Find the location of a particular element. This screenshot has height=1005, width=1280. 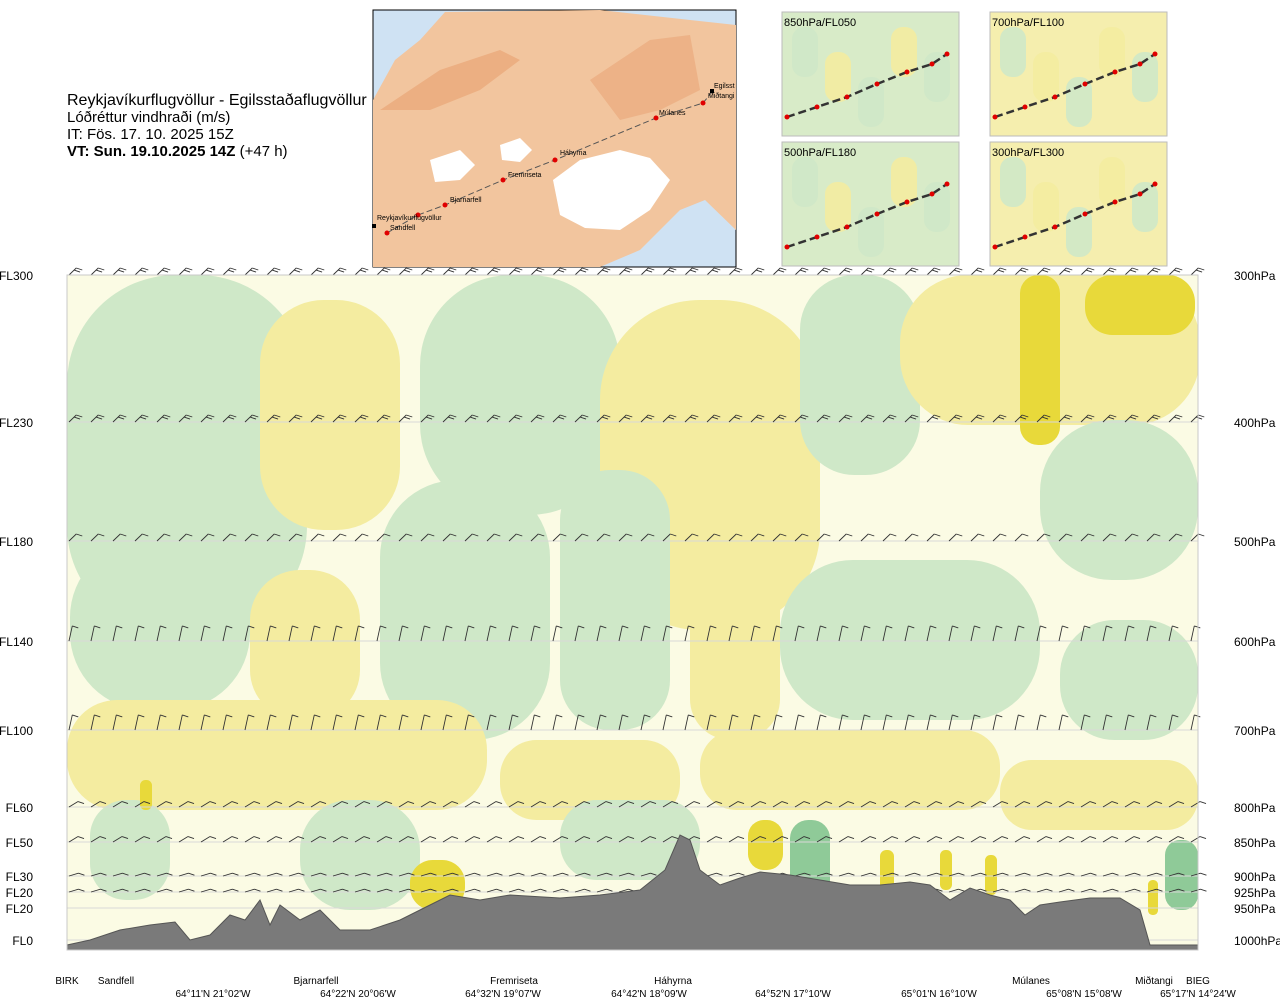

inset-label: 850hPa/FL050 is located at coordinates (820, 23).